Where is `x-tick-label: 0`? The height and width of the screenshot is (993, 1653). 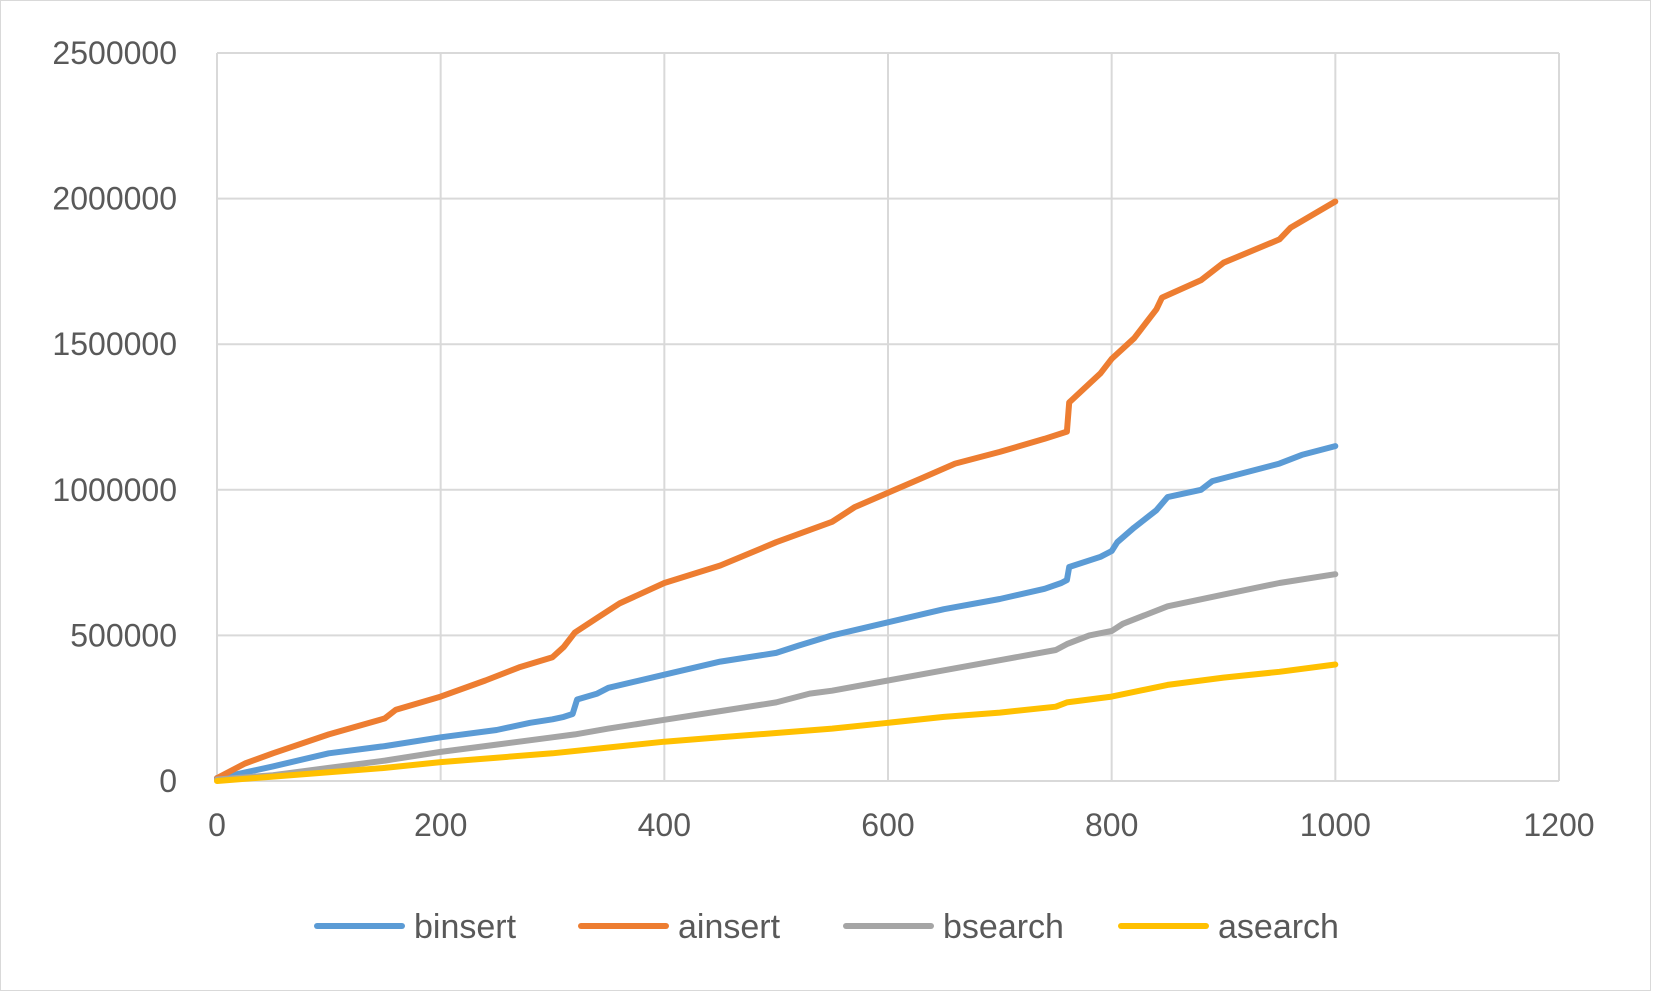
x-tick-label: 0 is located at coordinates (217, 825).